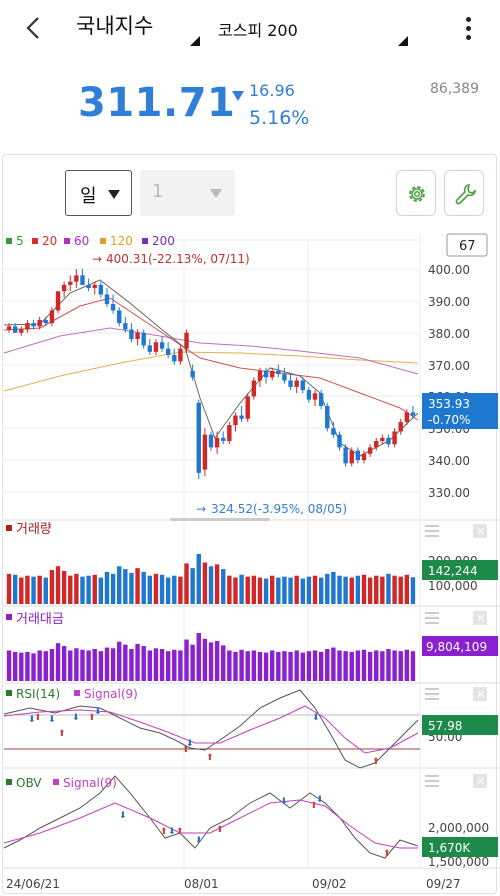  I want to click on low-arrow: →, so click(201, 509).